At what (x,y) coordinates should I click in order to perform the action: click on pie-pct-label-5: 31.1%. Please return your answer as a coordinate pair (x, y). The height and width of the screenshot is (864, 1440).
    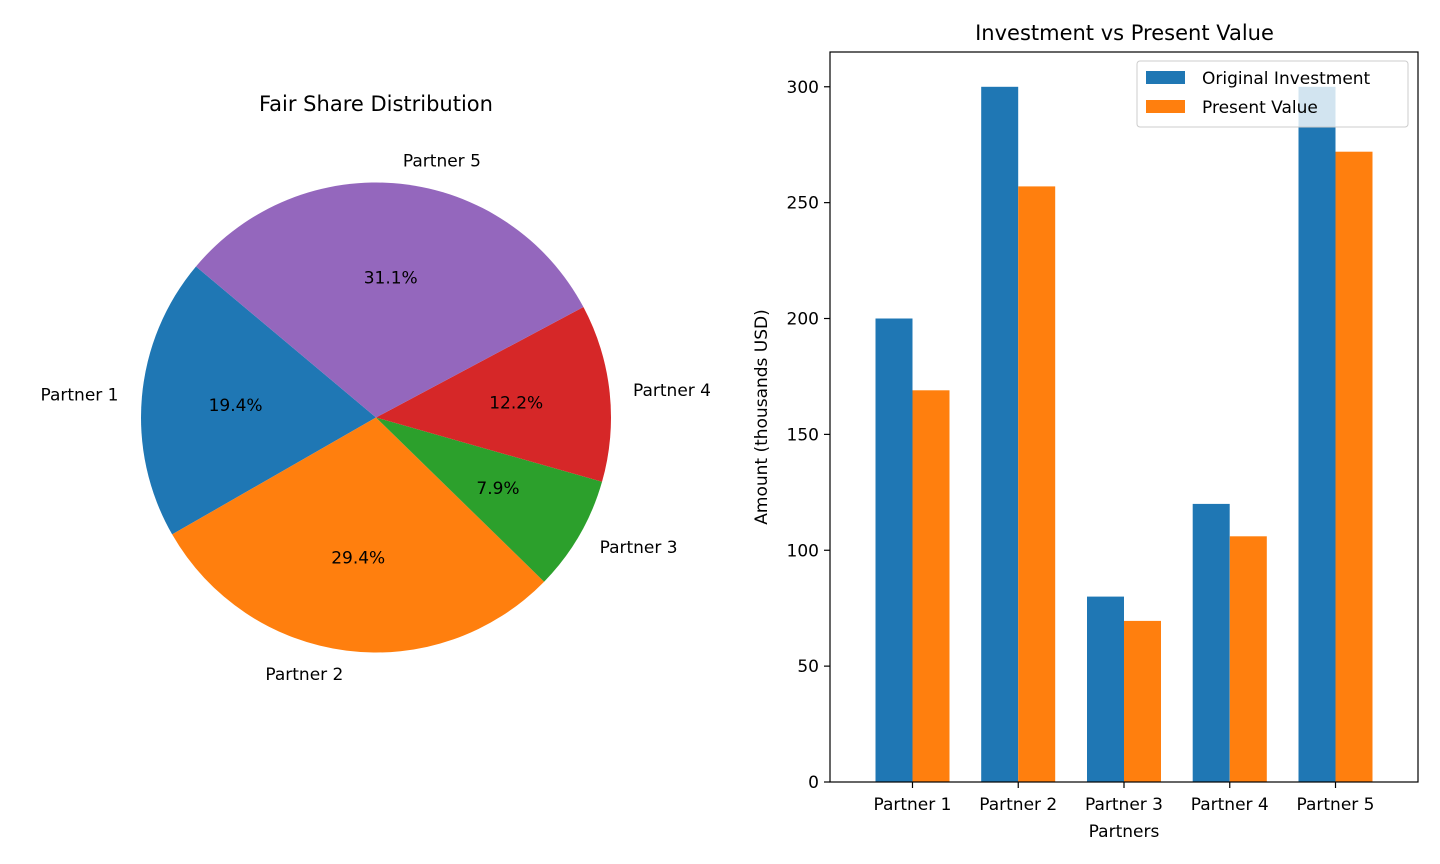
    Looking at the image, I should click on (391, 278).